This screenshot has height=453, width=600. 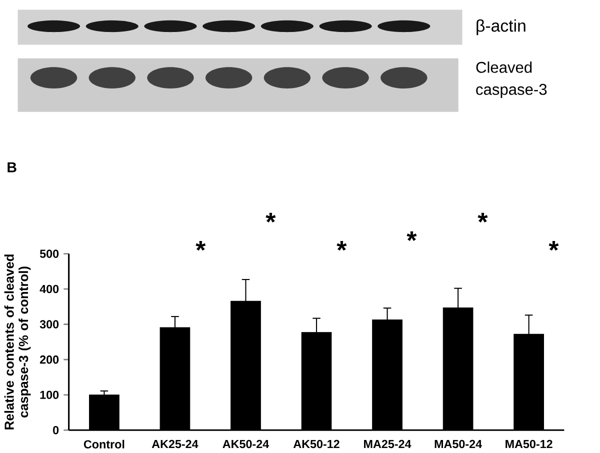 I want to click on text: Cleaved caspase-3, so click(x=511, y=80).